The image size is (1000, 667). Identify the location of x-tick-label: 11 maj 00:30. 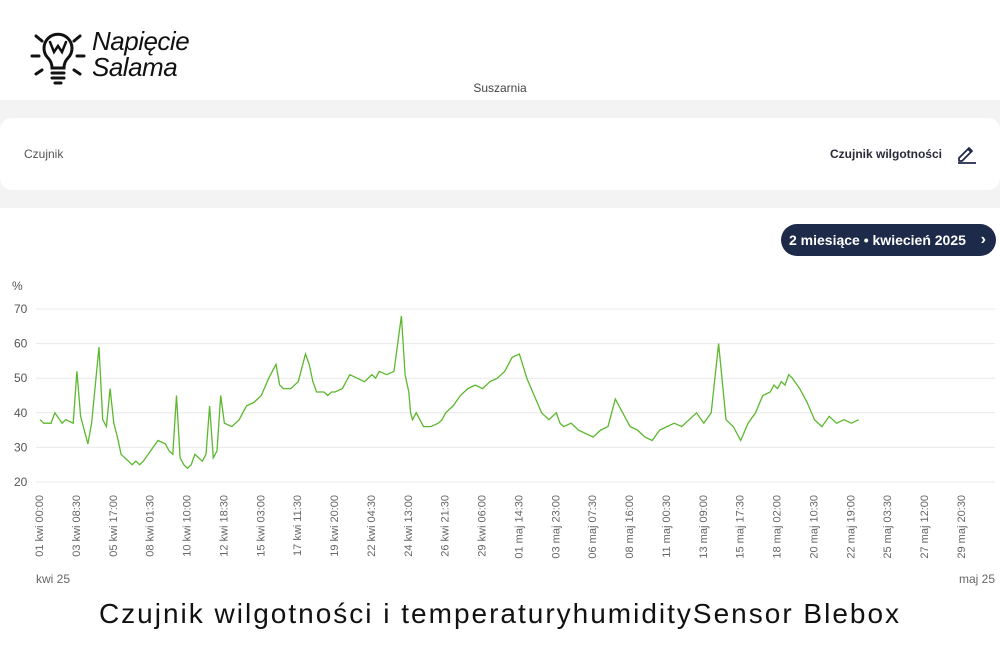
(667, 526).